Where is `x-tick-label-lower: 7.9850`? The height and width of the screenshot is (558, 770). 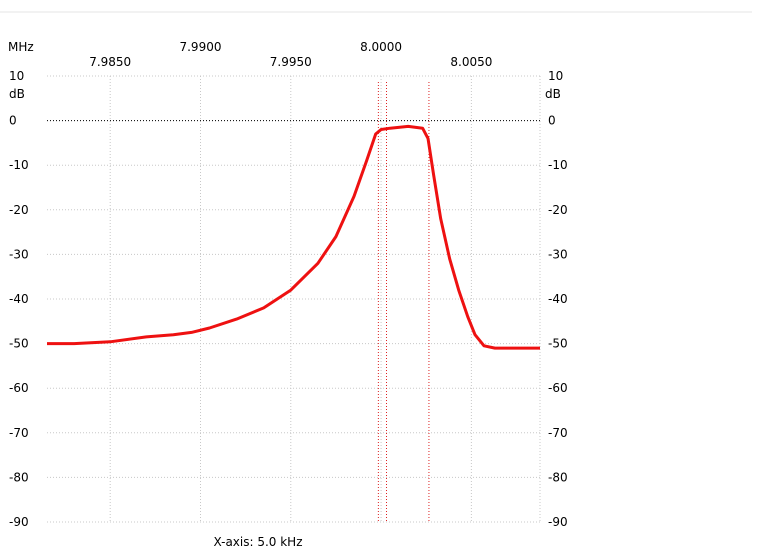
x-tick-label-lower: 7.9850 is located at coordinates (110, 62).